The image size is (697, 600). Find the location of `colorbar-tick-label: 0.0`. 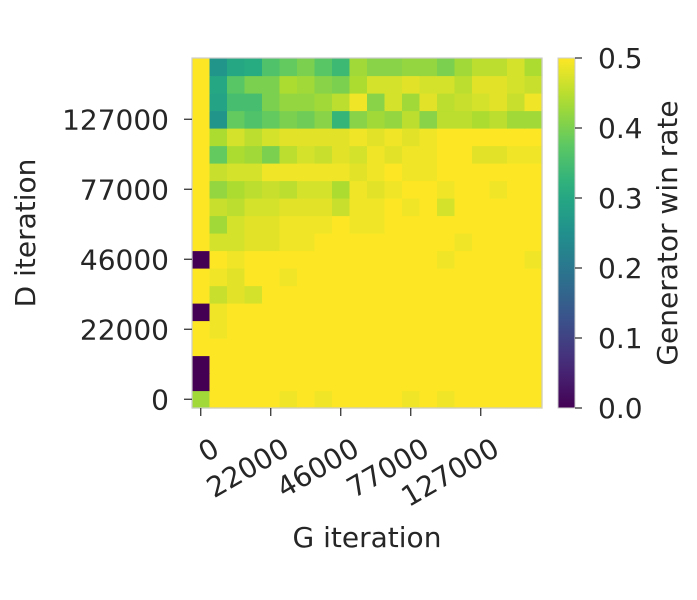

colorbar-tick-label: 0.0 is located at coordinates (620, 408).